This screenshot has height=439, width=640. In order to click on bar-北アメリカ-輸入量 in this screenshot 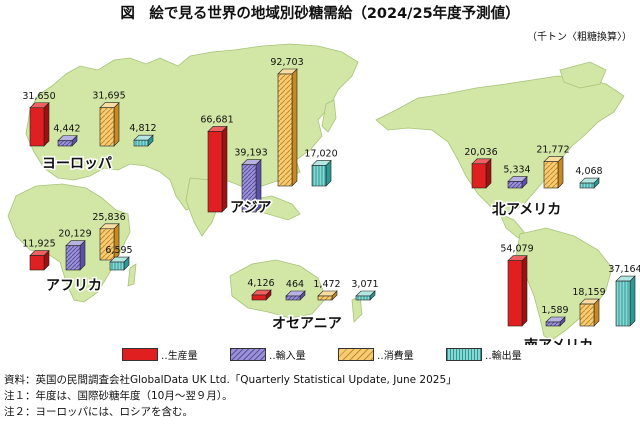, I will do `click(517, 182)`.